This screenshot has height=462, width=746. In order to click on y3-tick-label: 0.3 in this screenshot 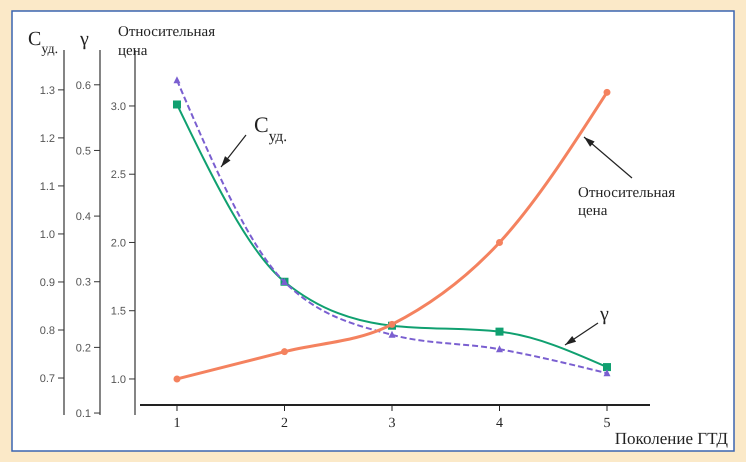, I will do `click(83, 282)`.